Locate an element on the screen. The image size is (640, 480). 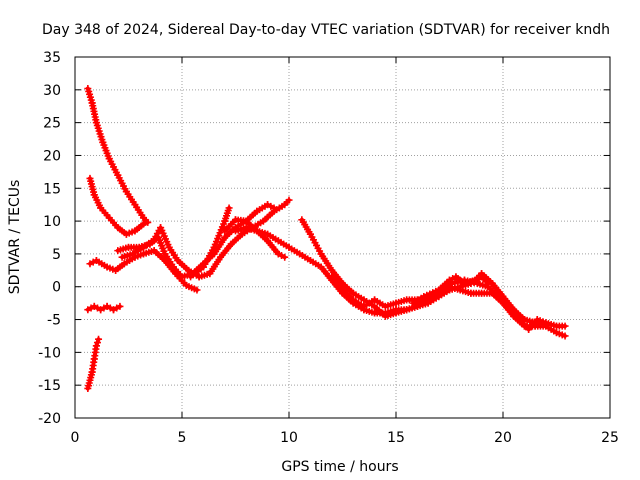
y-tick-label: -20 is located at coordinates (49, 419).